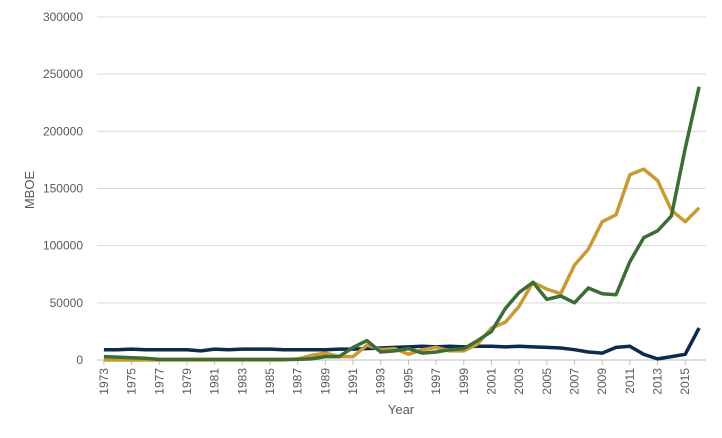  I want to click on x-tick-label: 1993, so click(381, 381).